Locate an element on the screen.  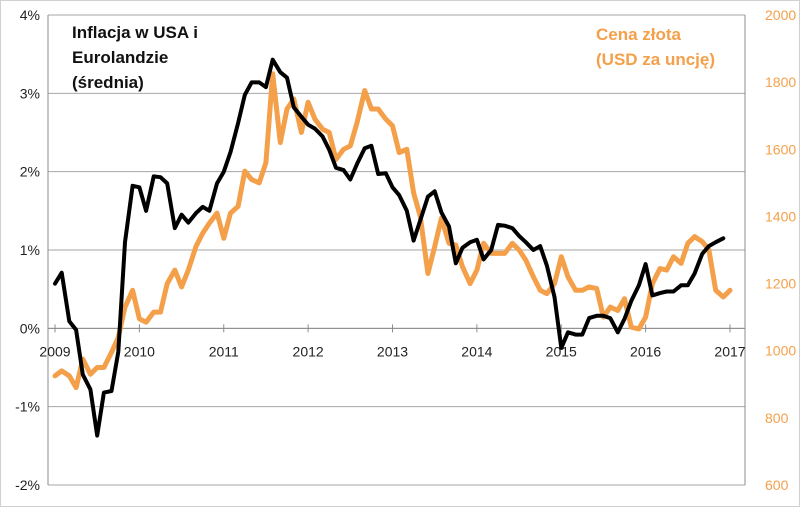
x-tick-label: 2016 is located at coordinates (645, 351).